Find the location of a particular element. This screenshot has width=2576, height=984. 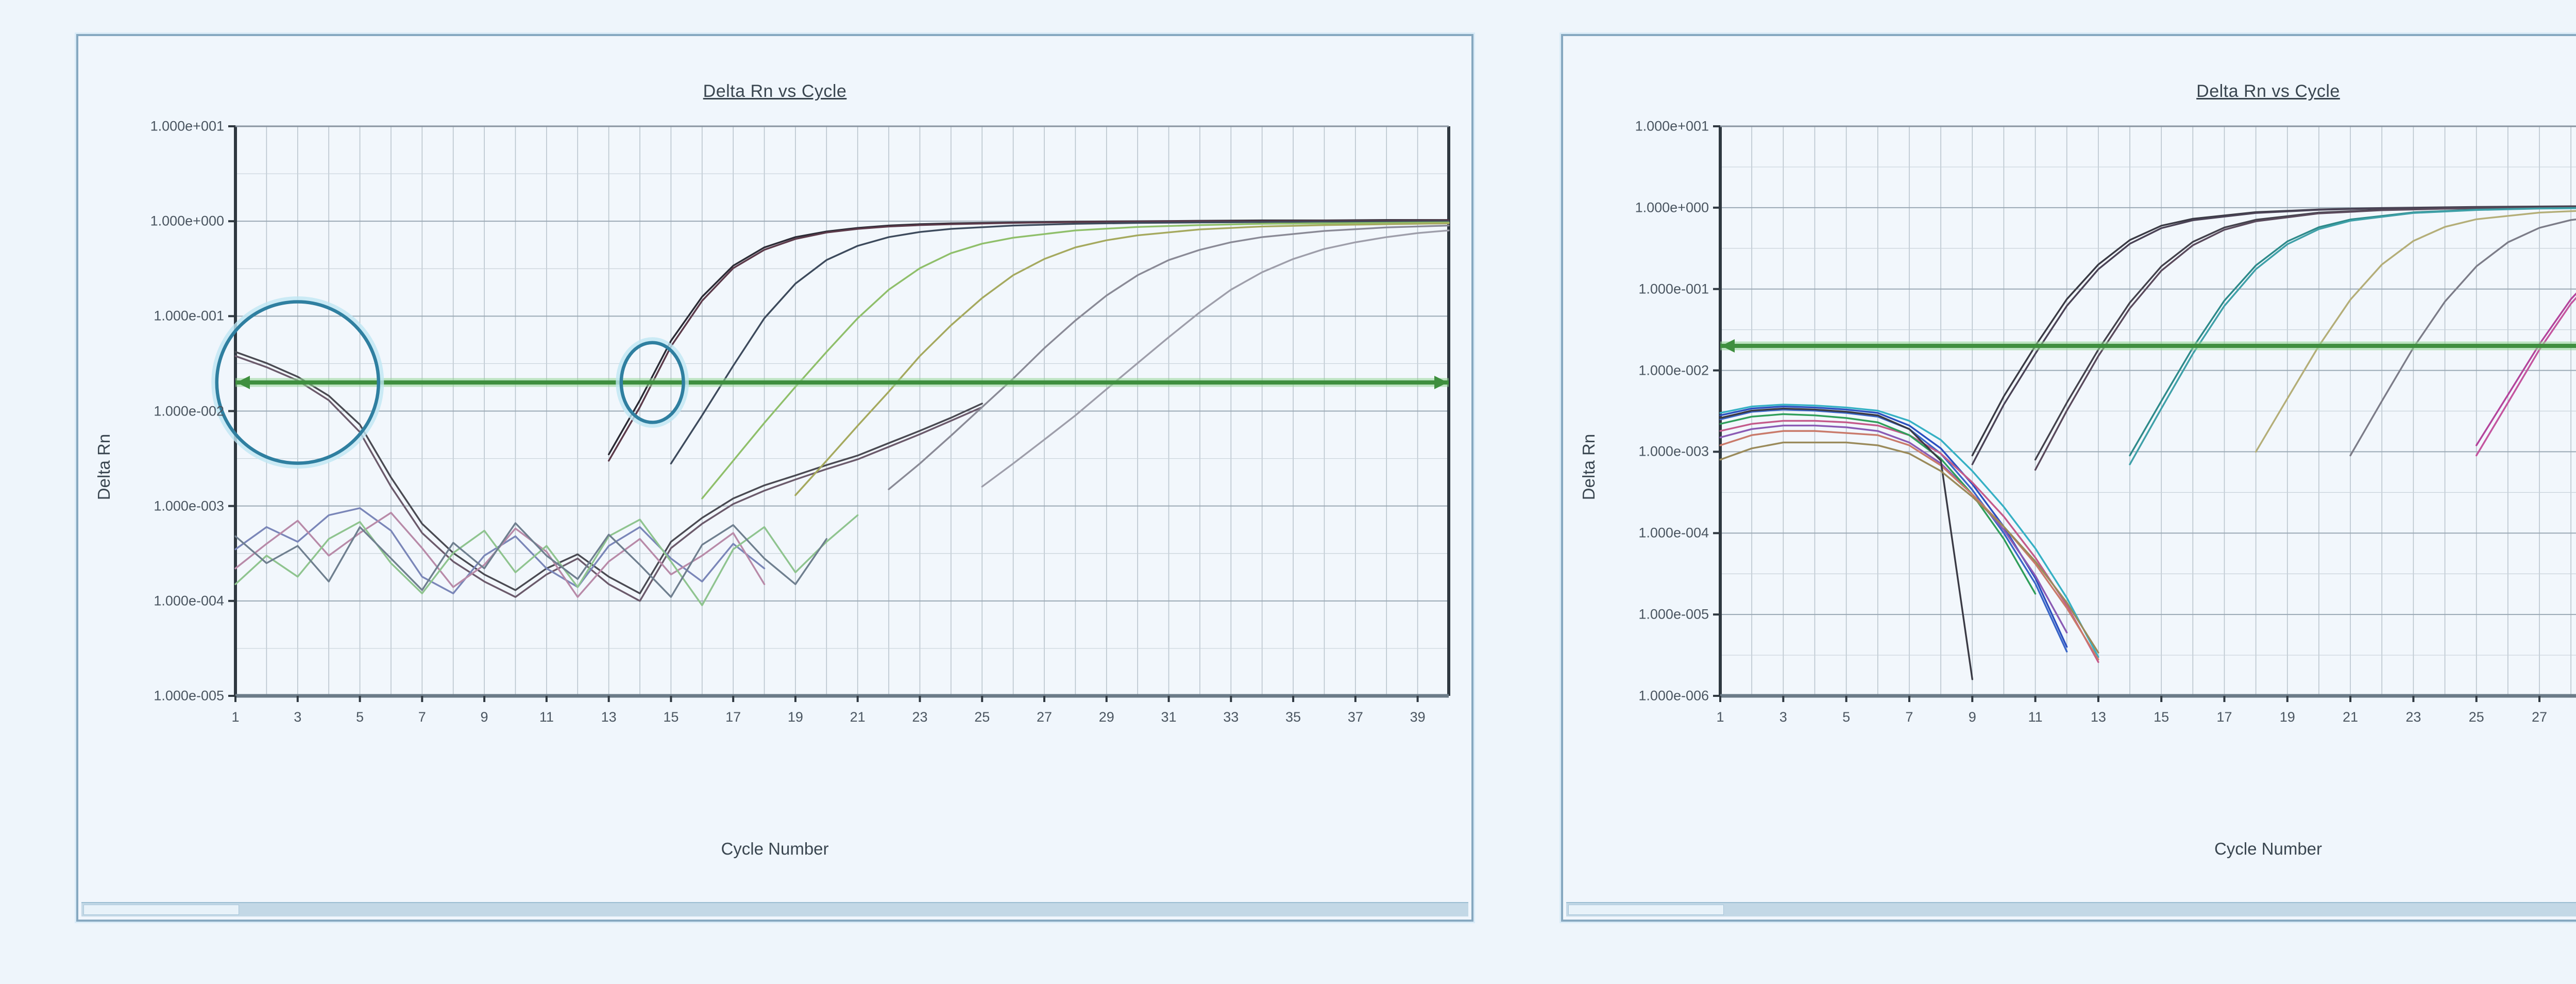

threshold-arrow-right is located at coordinates (1441, 383).